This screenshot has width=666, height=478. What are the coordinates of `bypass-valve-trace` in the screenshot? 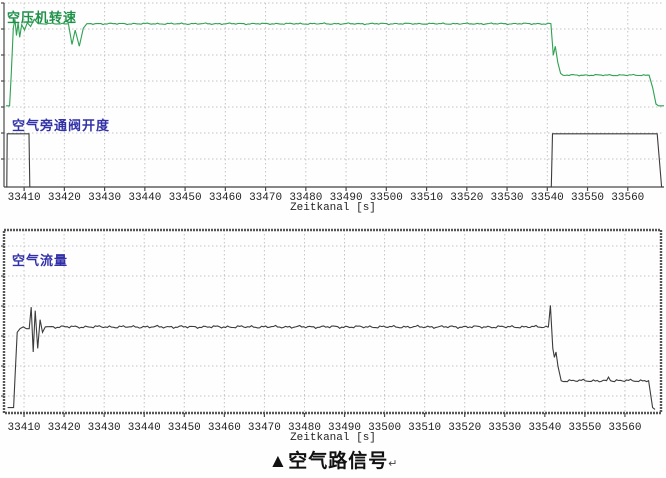 It's located at (335, 160).